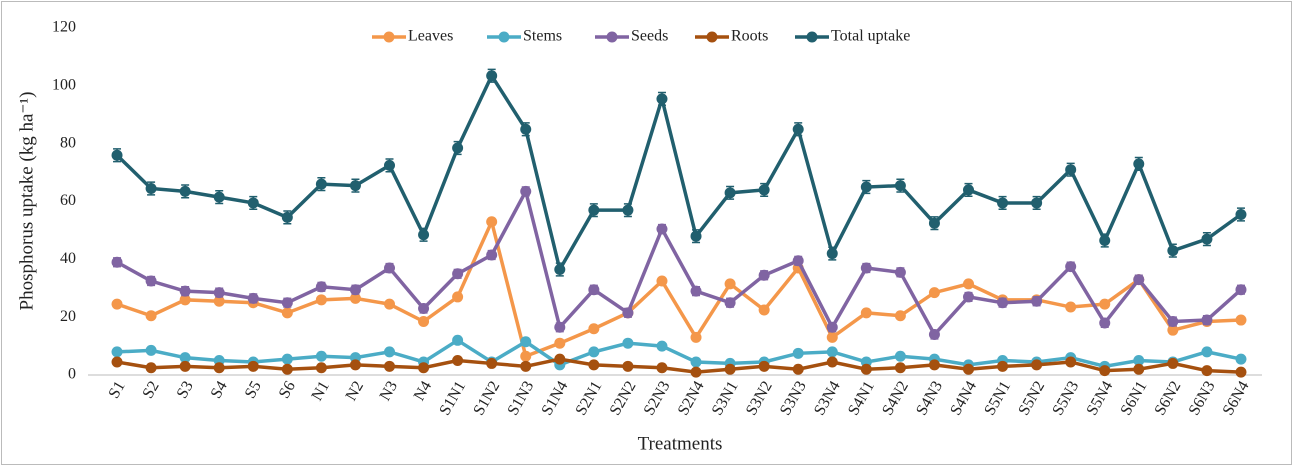  I want to click on y-tick-label: 40, so click(68, 258).